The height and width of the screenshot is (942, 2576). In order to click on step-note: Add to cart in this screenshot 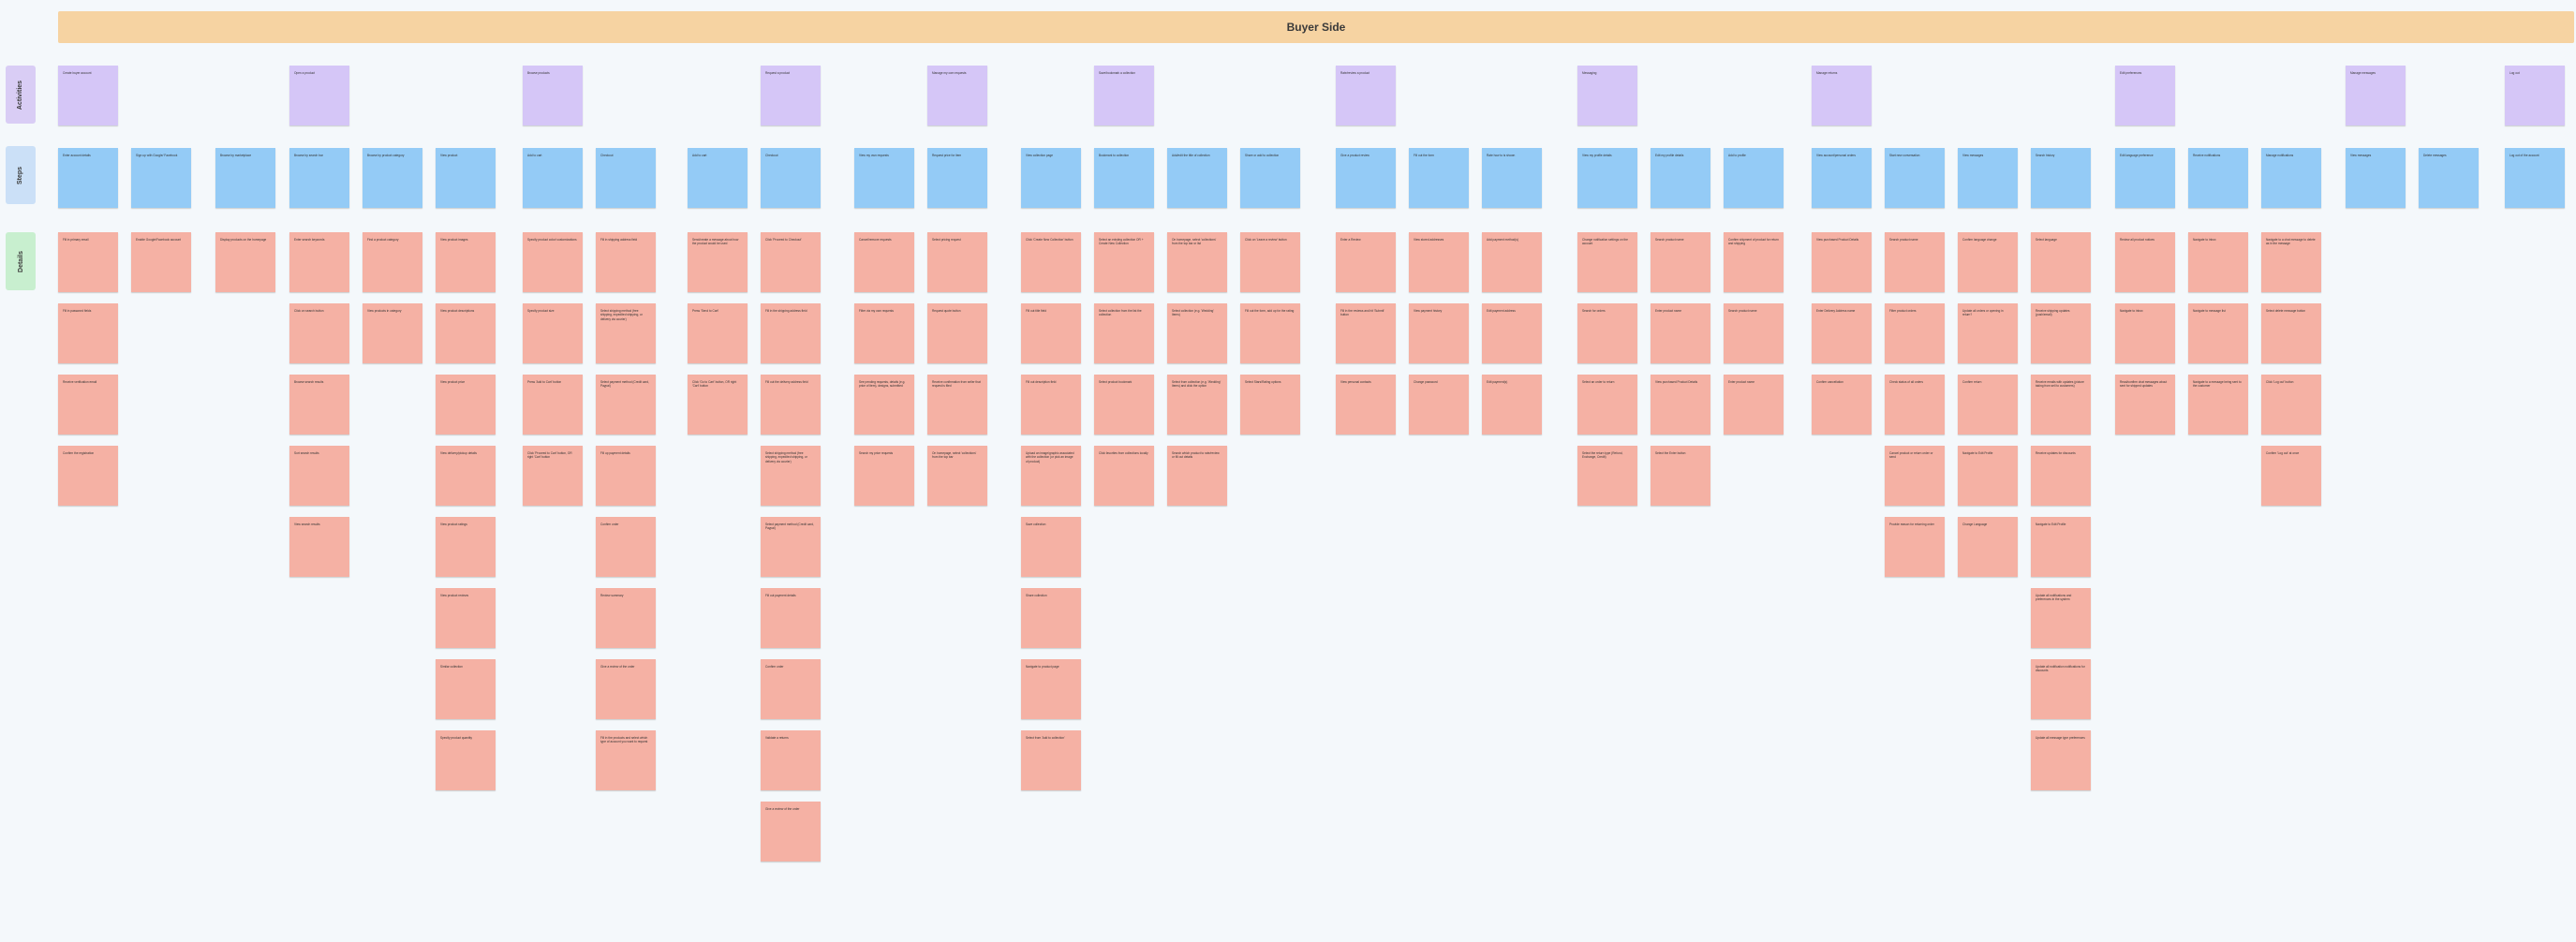, I will do `click(553, 178)`.